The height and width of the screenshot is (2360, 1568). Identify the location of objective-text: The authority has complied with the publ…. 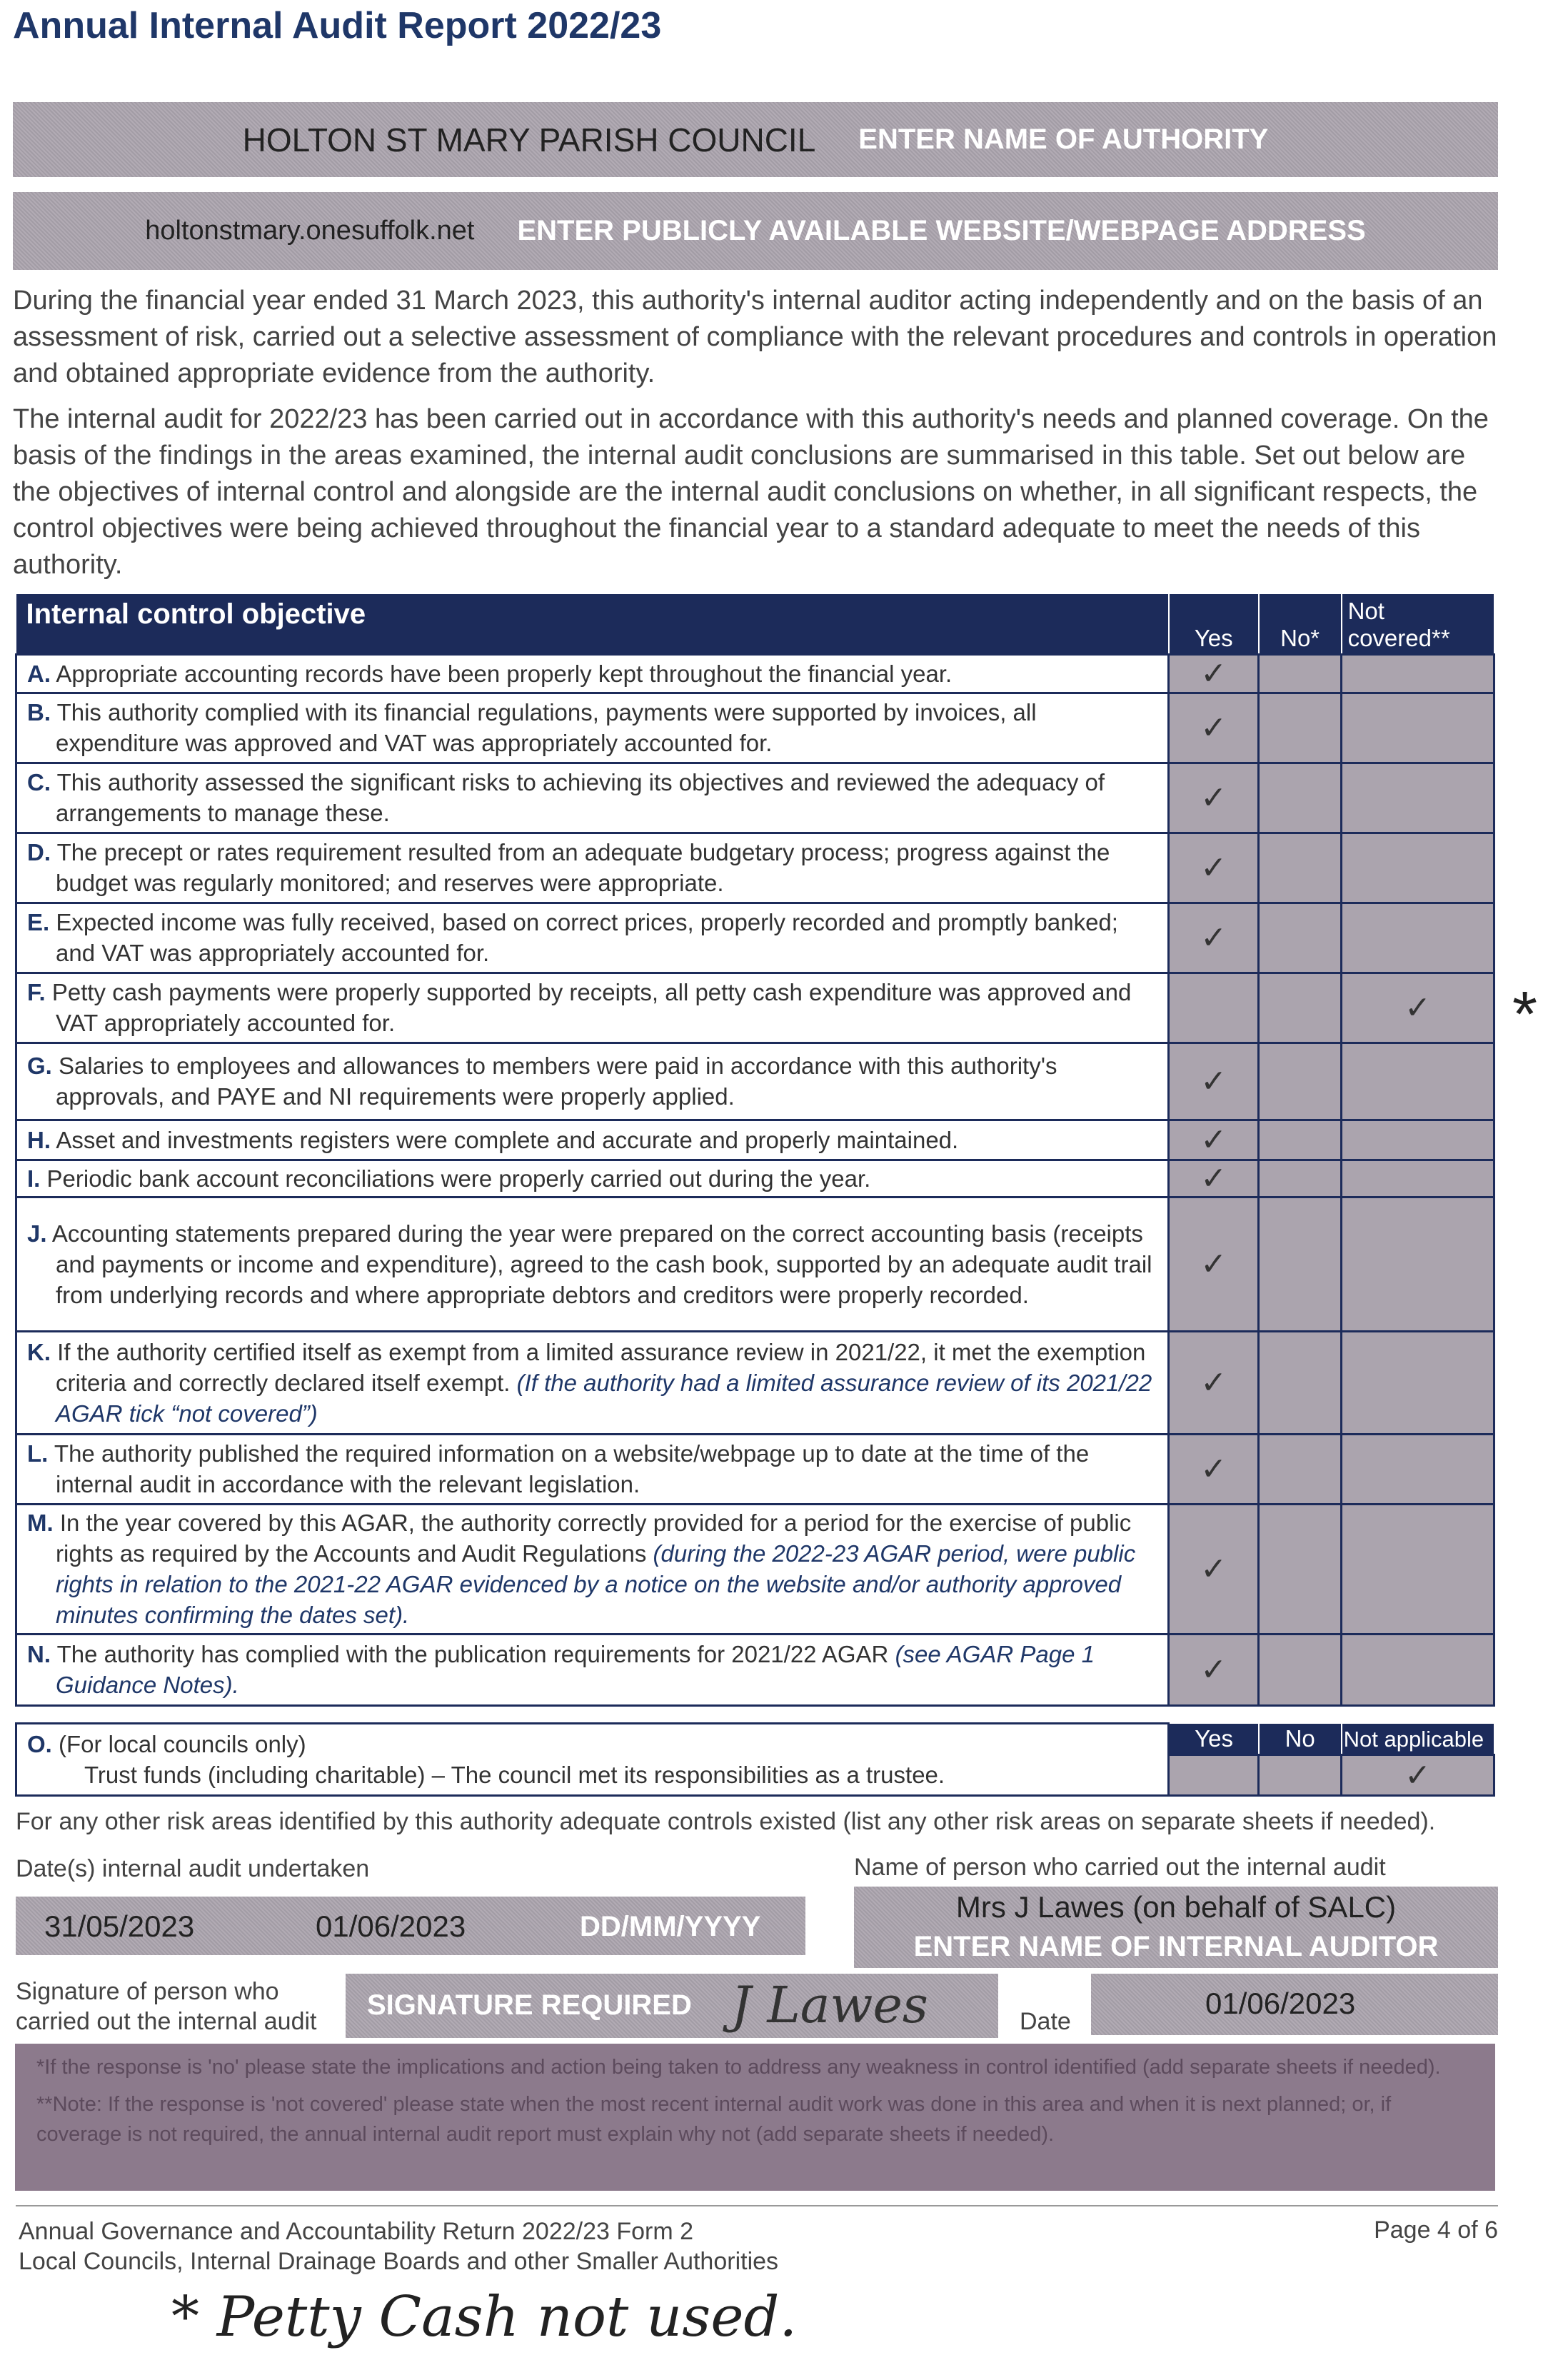
(475, 1654).